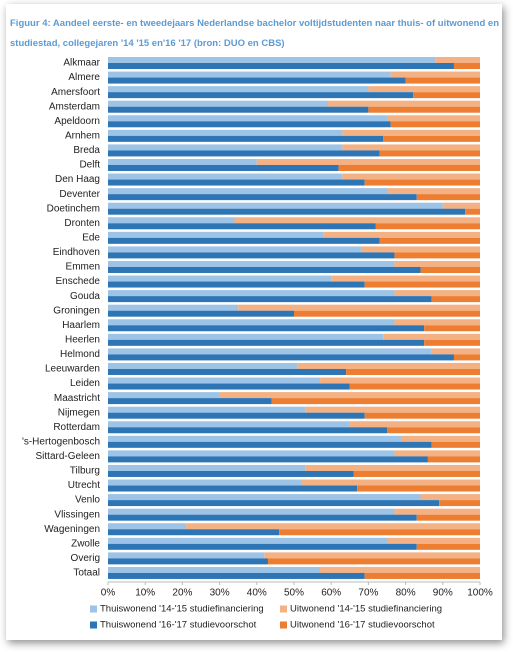 The width and height of the screenshot is (513, 652). What do you see at coordinates (76, 310) in the screenshot?
I see `y-tick-label: Groningen` at bounding box center [76, 310].